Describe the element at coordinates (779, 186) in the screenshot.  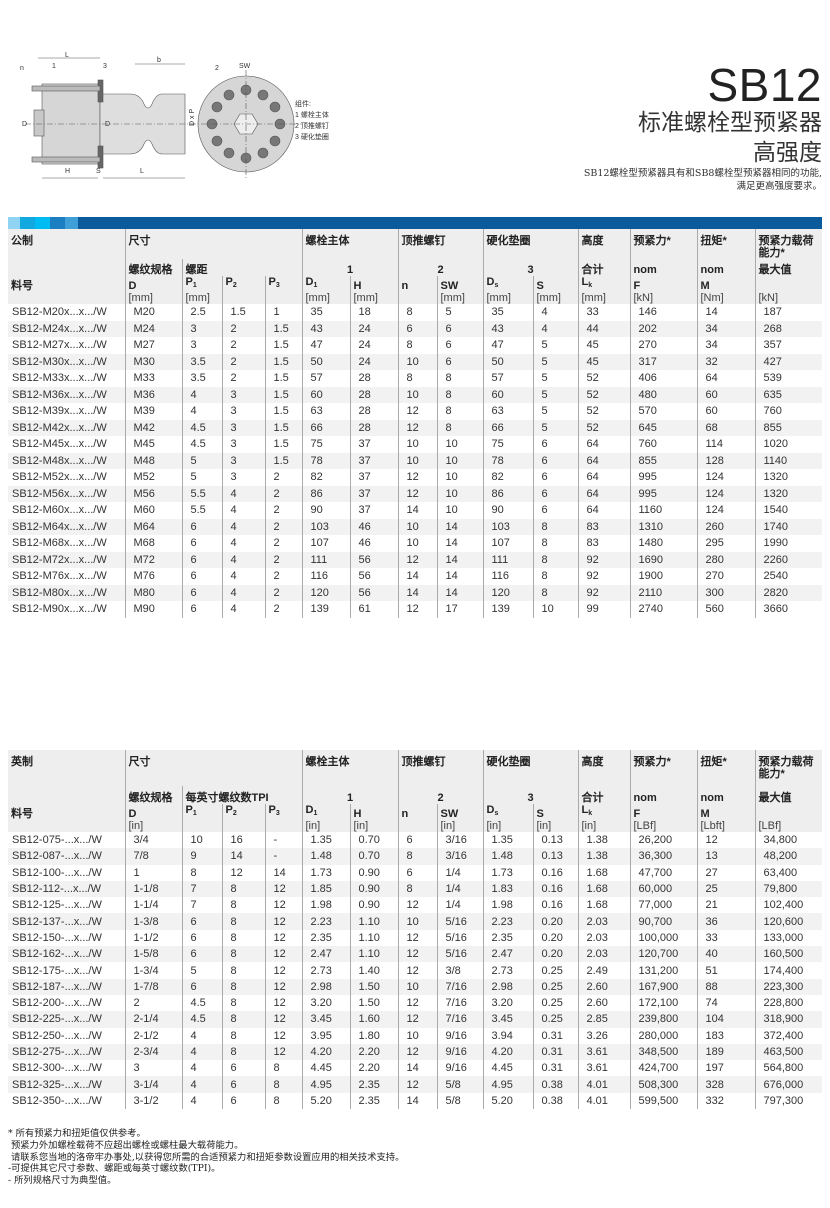
I see `description-line: 满足更高强度要求。` at that location.